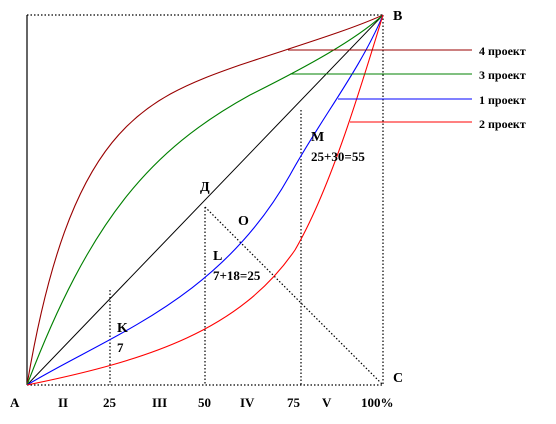 This screenshot has width=556, height=424. I want to click on axis-label-ii: II, so click(63, 402).